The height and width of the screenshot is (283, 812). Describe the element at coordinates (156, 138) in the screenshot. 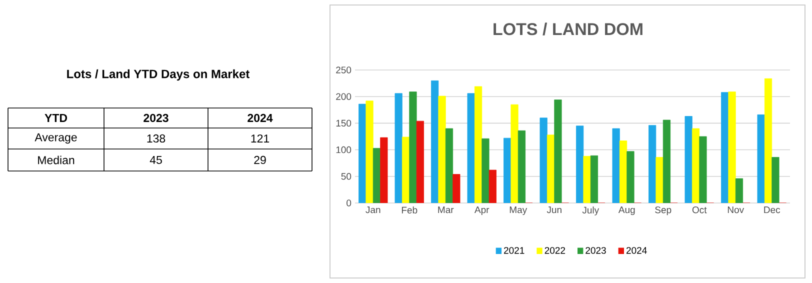

I see `data-label: 138` at that location.